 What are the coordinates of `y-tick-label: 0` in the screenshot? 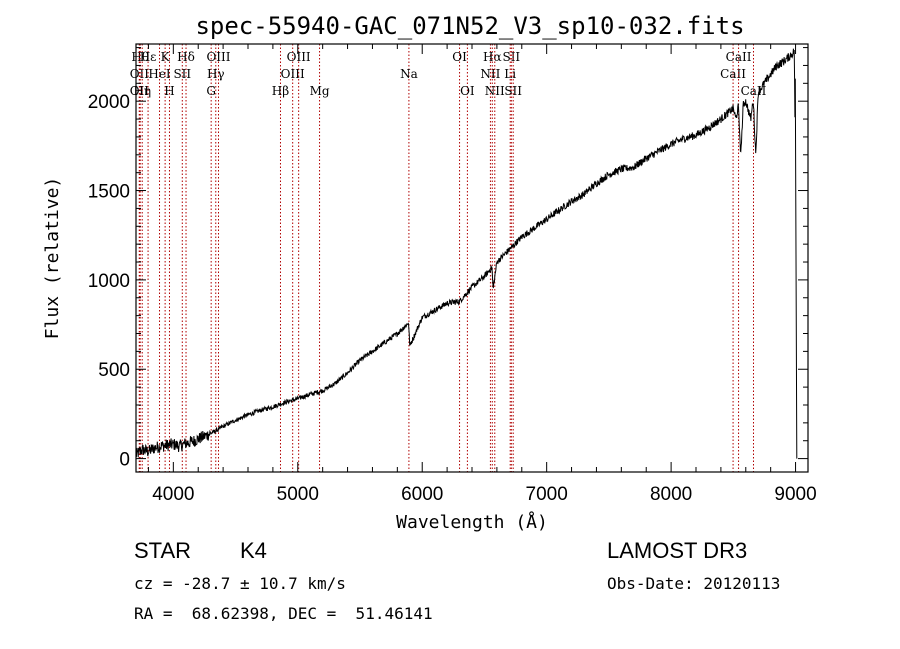 It's located at (124, 460).